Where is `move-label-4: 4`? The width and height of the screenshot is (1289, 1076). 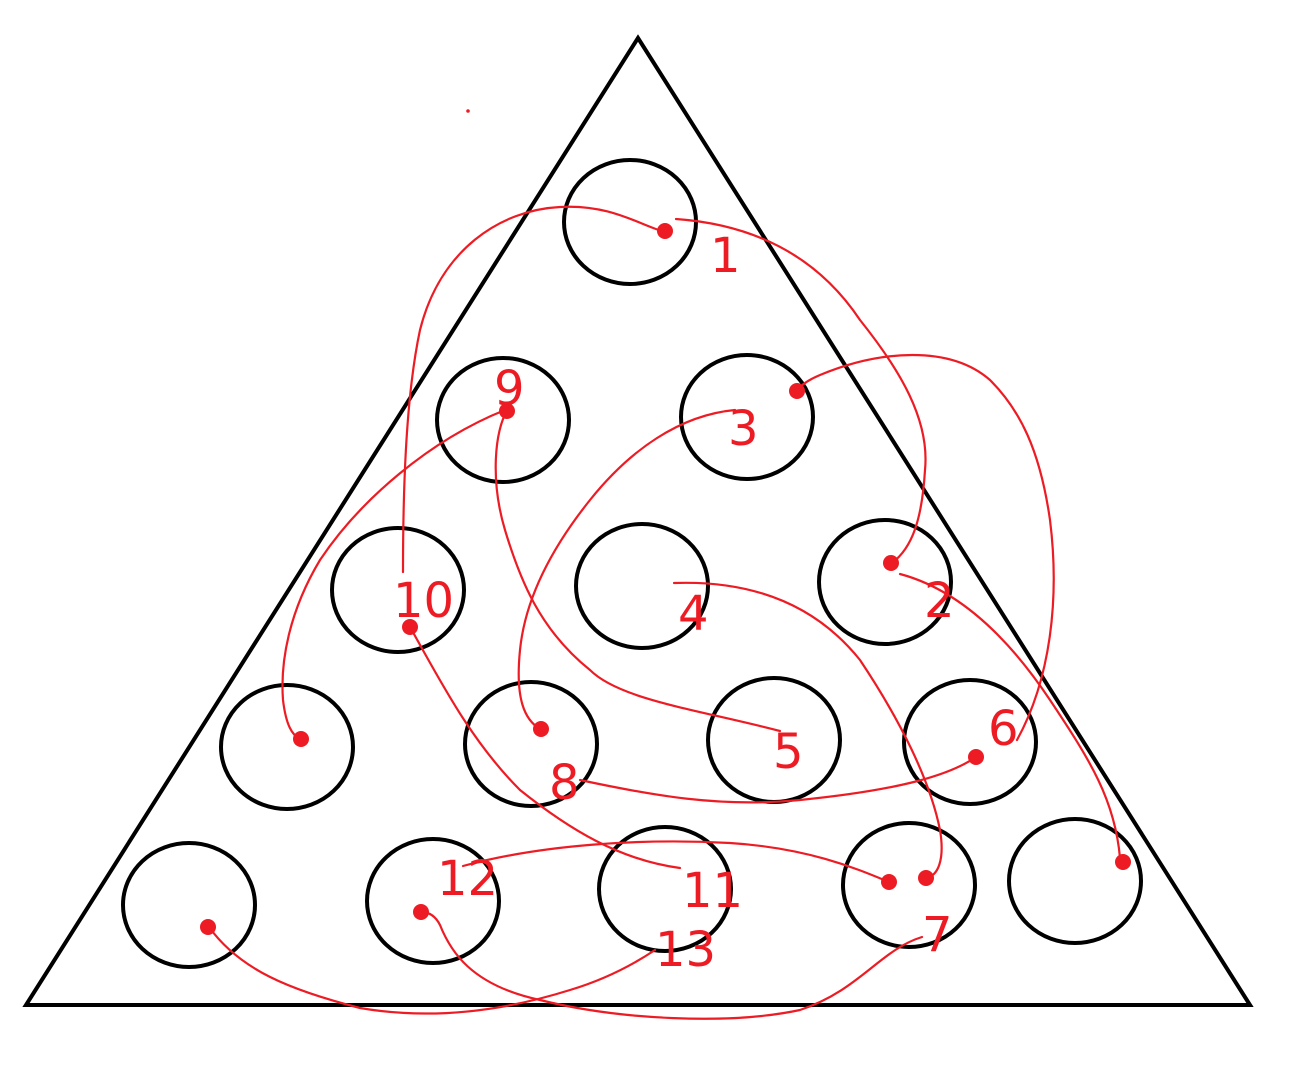
move-label-4: 4 is located at coordinates (693, 614).